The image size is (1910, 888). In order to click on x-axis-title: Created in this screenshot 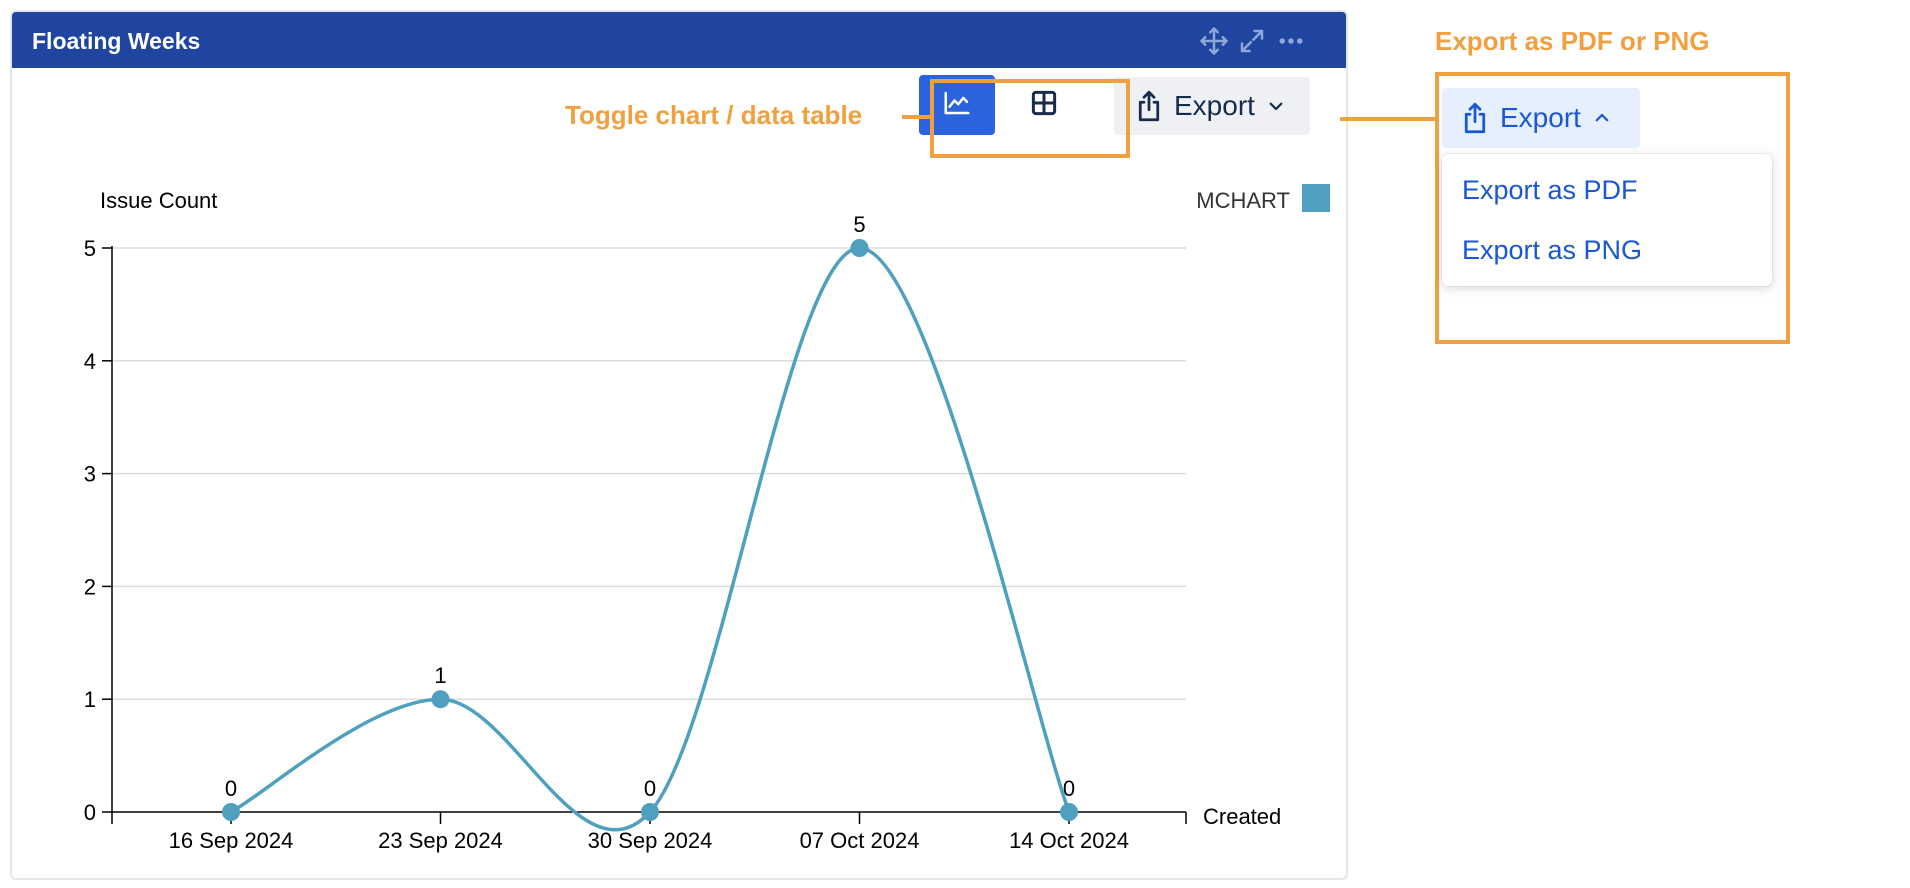, I will do `click(1242, 816)`.